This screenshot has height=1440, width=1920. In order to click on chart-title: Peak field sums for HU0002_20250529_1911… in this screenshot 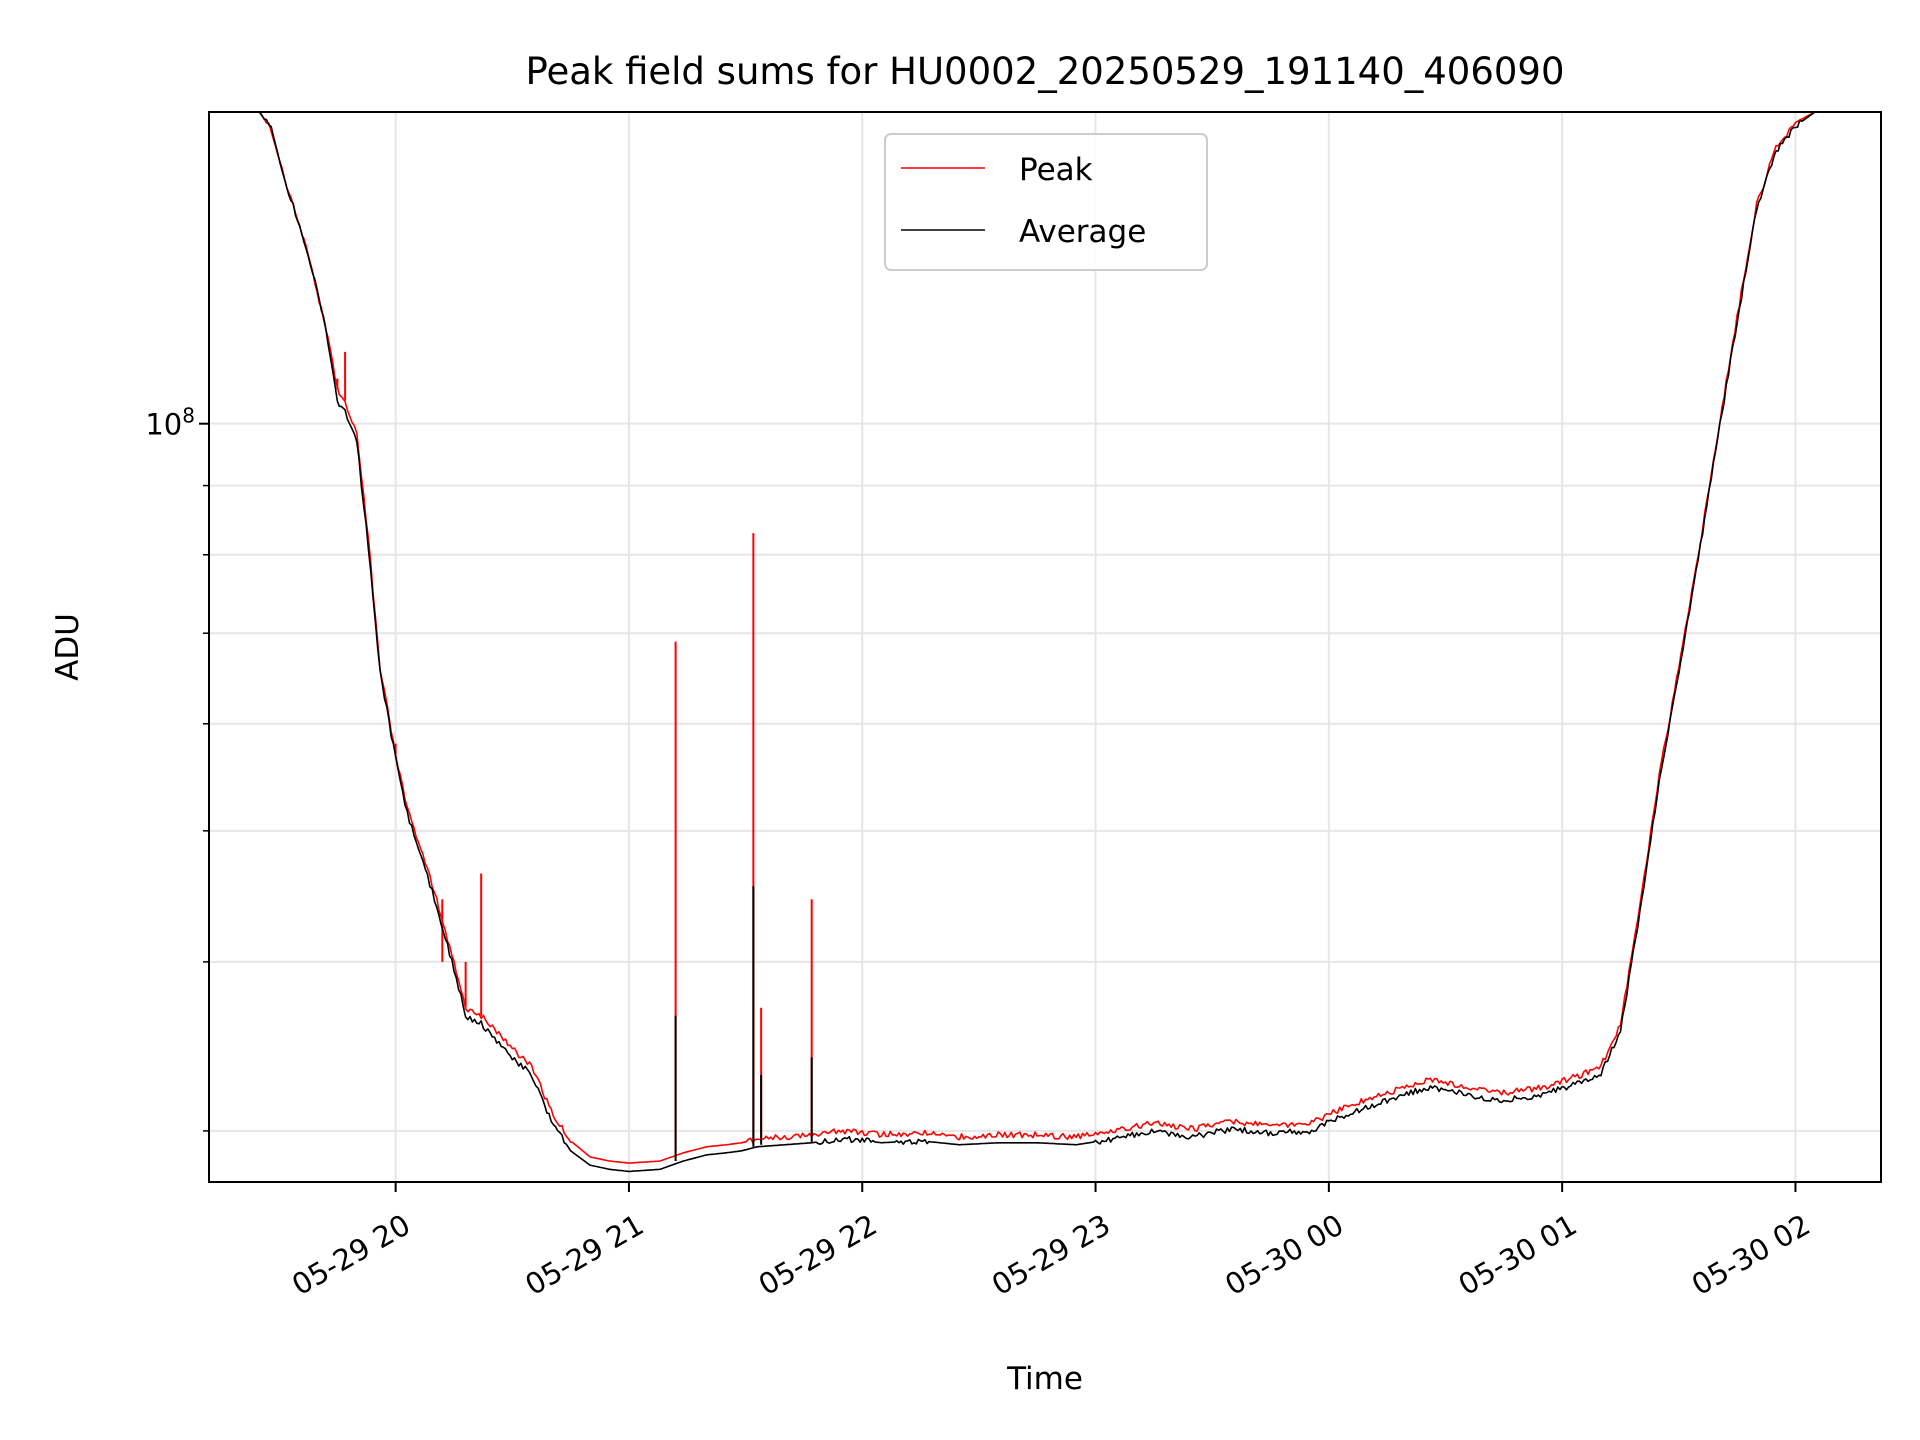, I will do `click(1044, 71)`.